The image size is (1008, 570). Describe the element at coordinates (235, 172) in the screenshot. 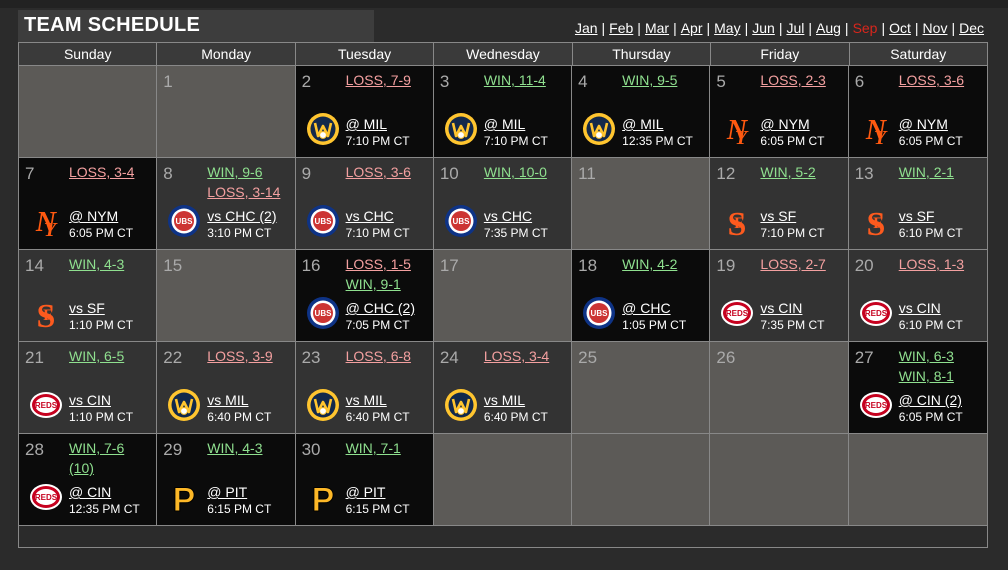

I see `result-win-link: WIN, 9-6` at that location.